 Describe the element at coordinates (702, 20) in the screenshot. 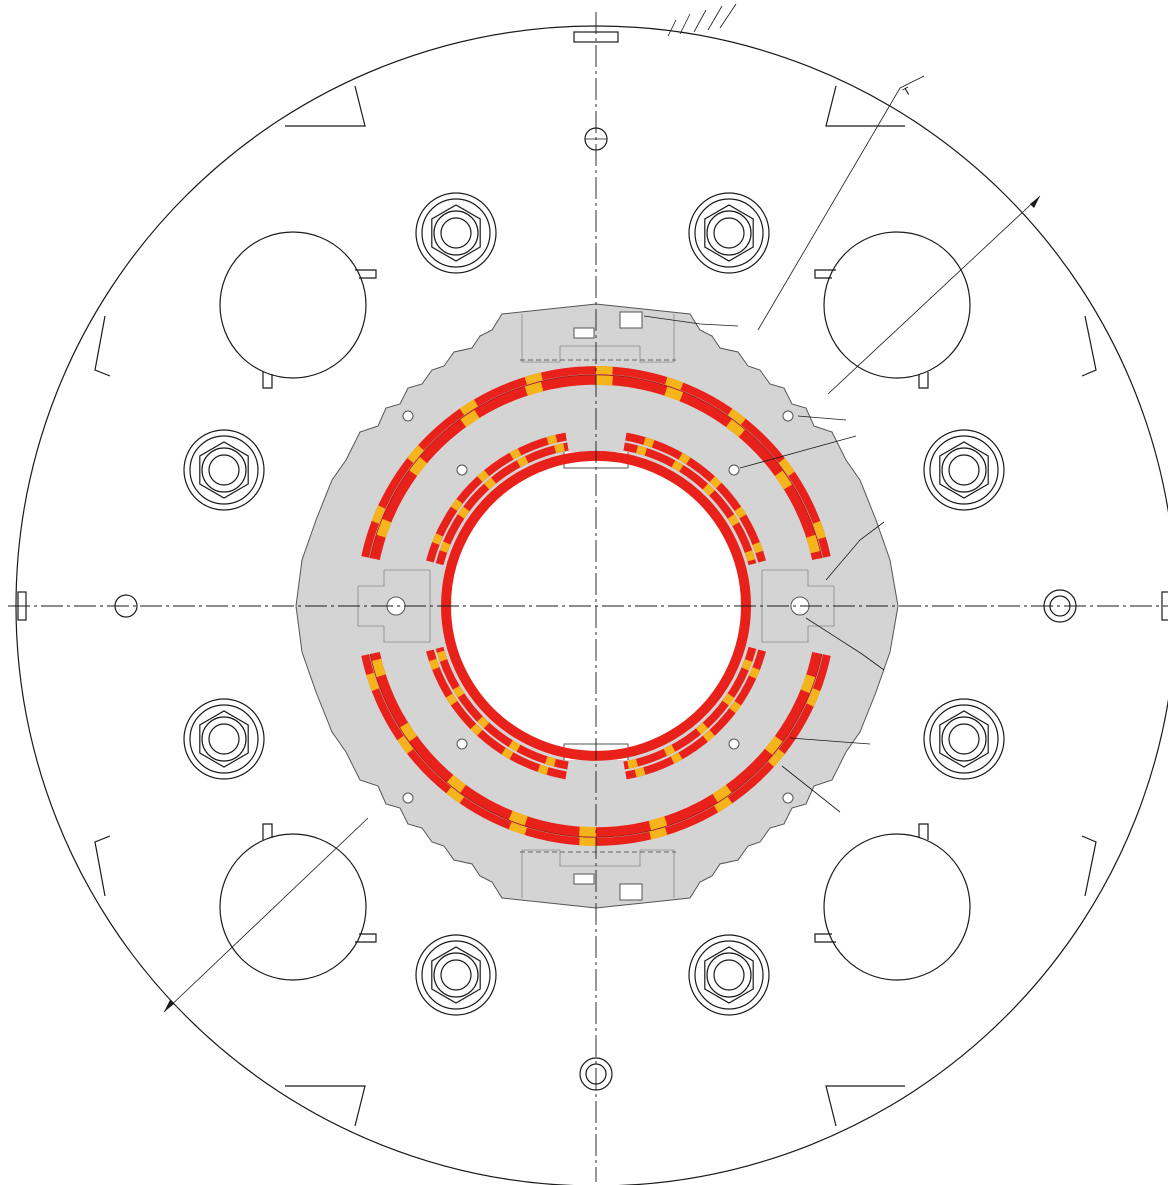

I see `cooling-fins` at that location.